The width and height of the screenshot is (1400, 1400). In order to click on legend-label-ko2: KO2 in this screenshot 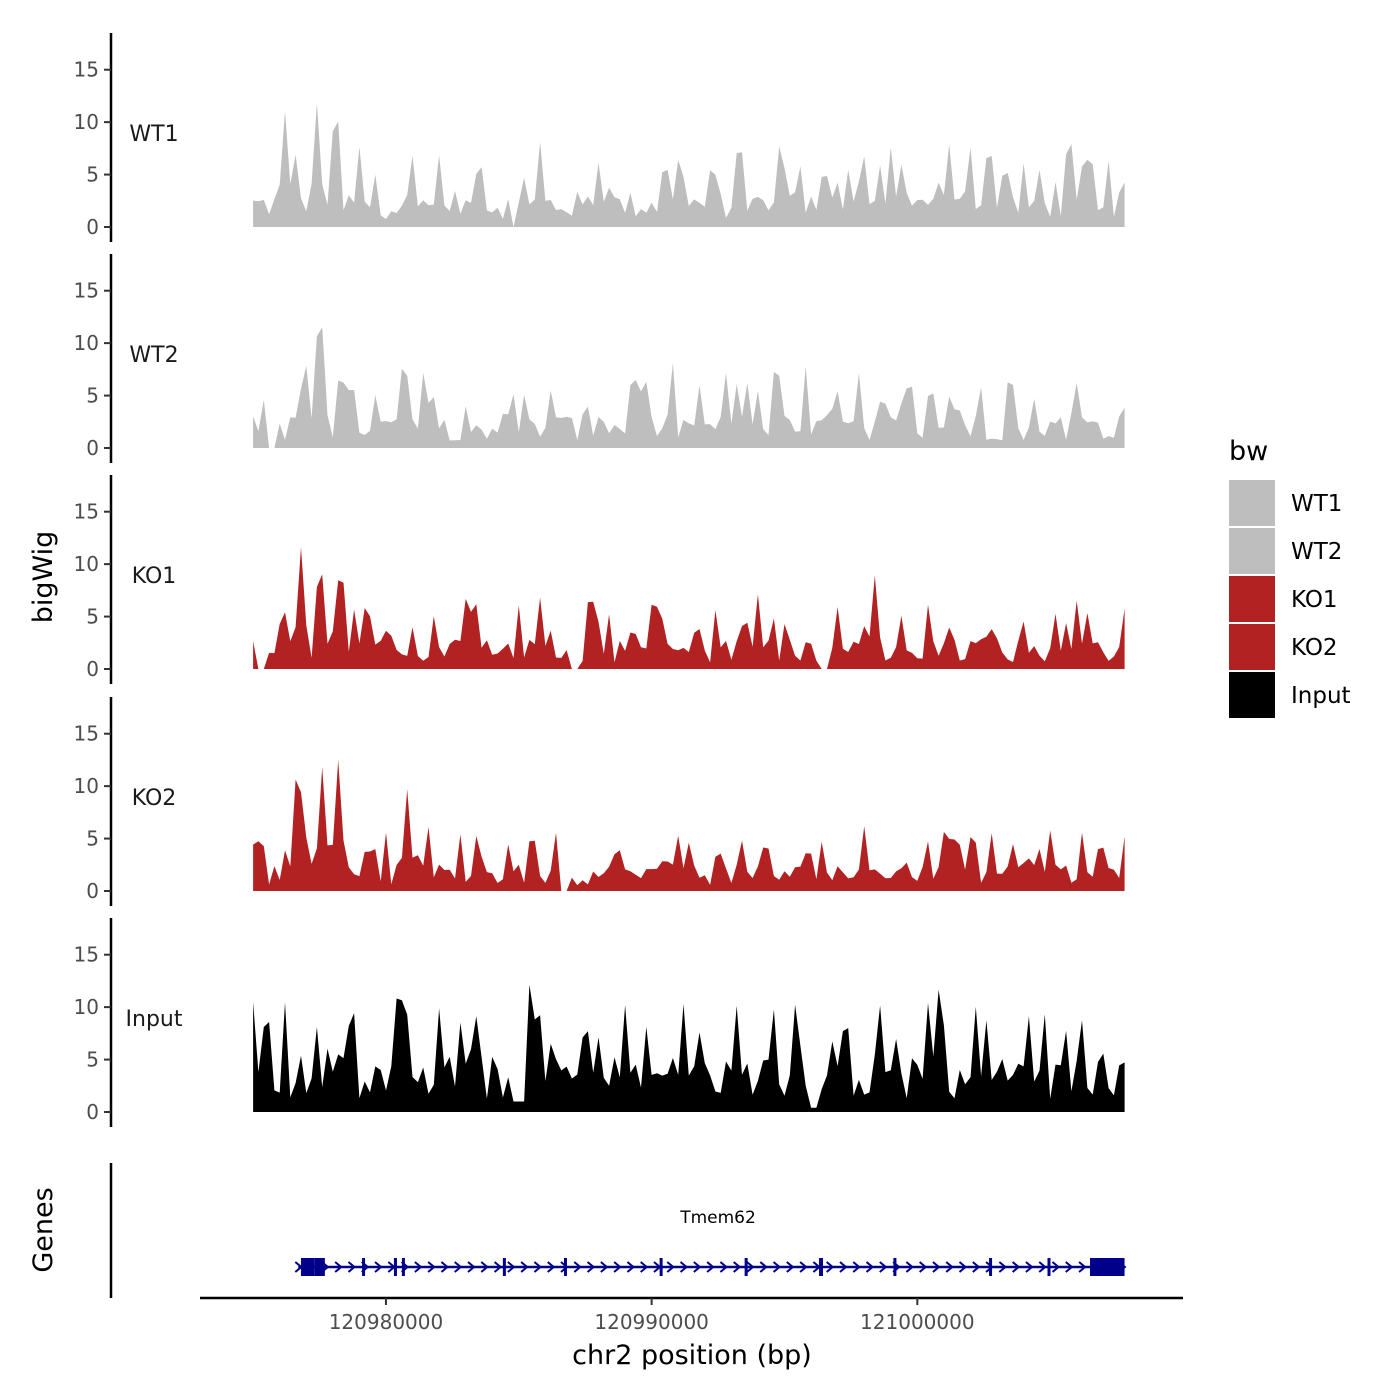, I will do `click(1314, 648)`.